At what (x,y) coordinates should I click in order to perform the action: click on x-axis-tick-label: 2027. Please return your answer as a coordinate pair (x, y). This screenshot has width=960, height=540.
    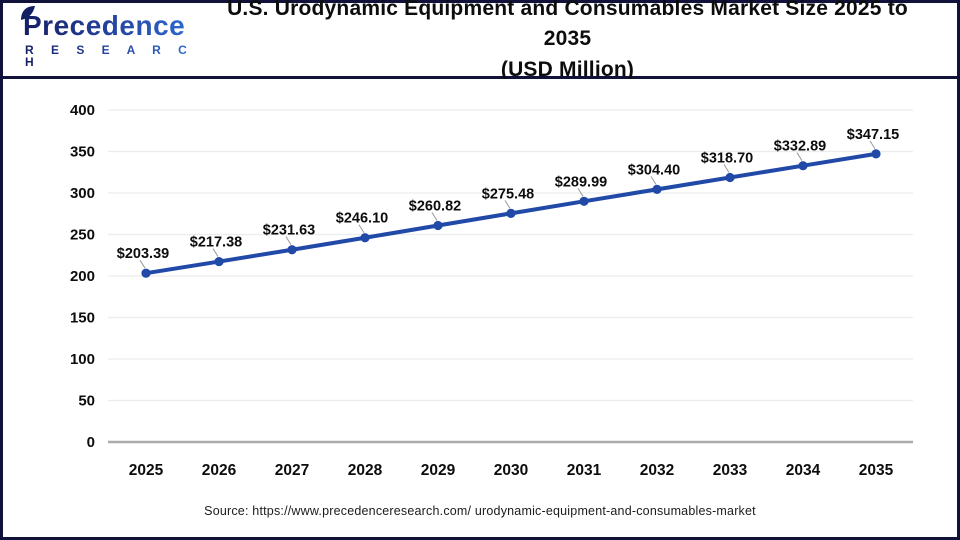
    Looking at the image, I should click on (292, 470).